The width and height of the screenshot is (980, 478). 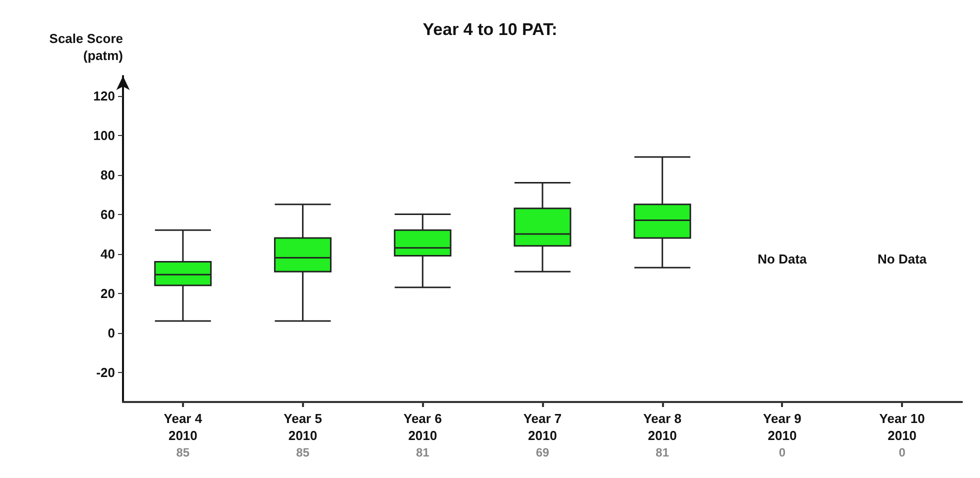 I want to click on y-axis-title: Scale Score (patm), so click(x=86, y=47).